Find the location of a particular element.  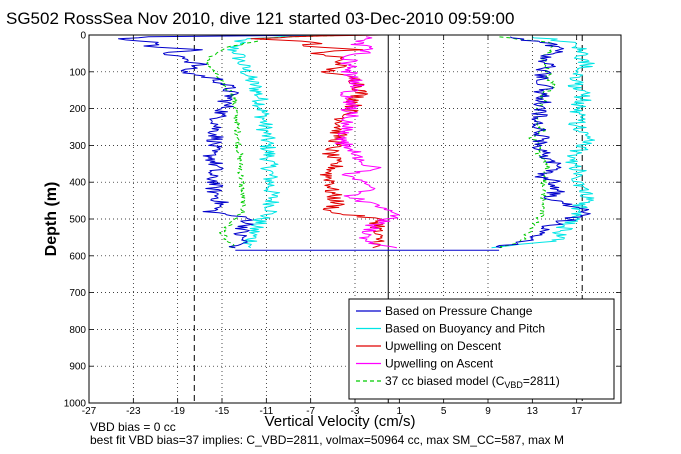

x-tick-label: 9 is located at coordinates (488, 411).